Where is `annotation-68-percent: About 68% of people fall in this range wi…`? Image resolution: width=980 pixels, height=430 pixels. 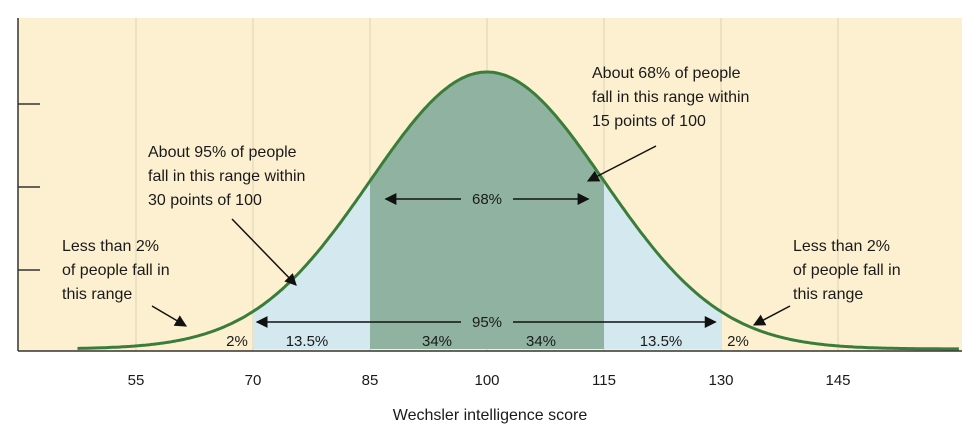 annotation-68-percent: About 68% of people fall in this range wi… is located at coordinates (670, 97).